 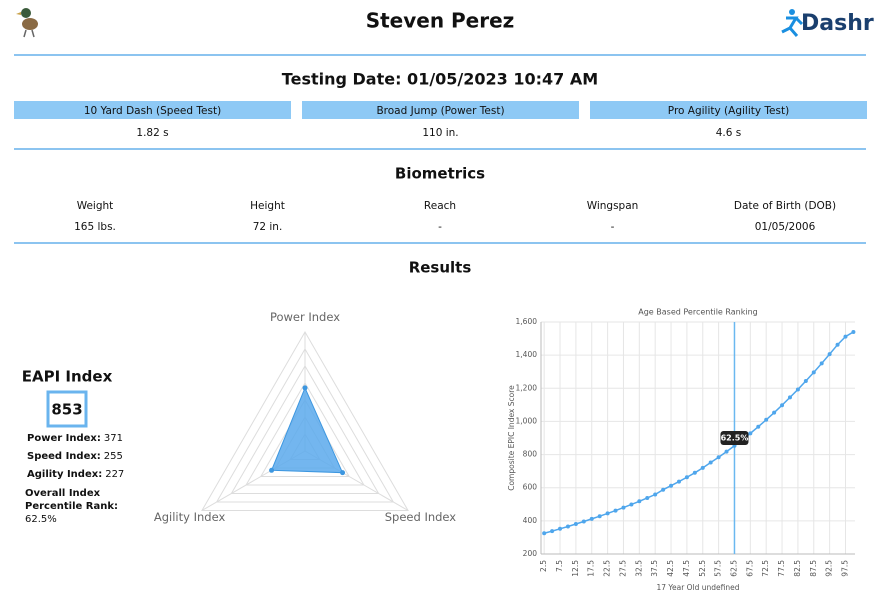 What do you see at coordinates (27, 23) in the screenshot?
I see `logo` at bounding box center [27, 23].